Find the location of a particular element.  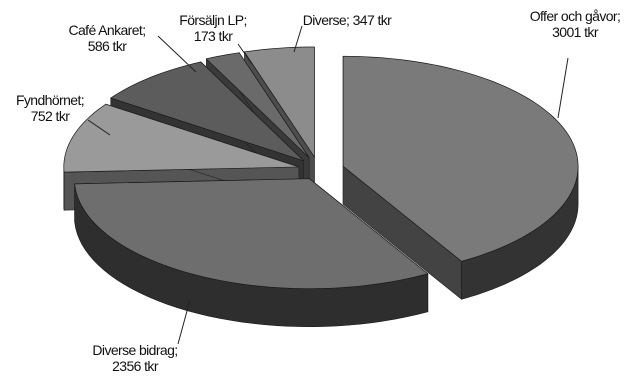

data-label-fyndh-rnet: Fyndhörnet; 752 tkr is located at coordinates (50, 108).